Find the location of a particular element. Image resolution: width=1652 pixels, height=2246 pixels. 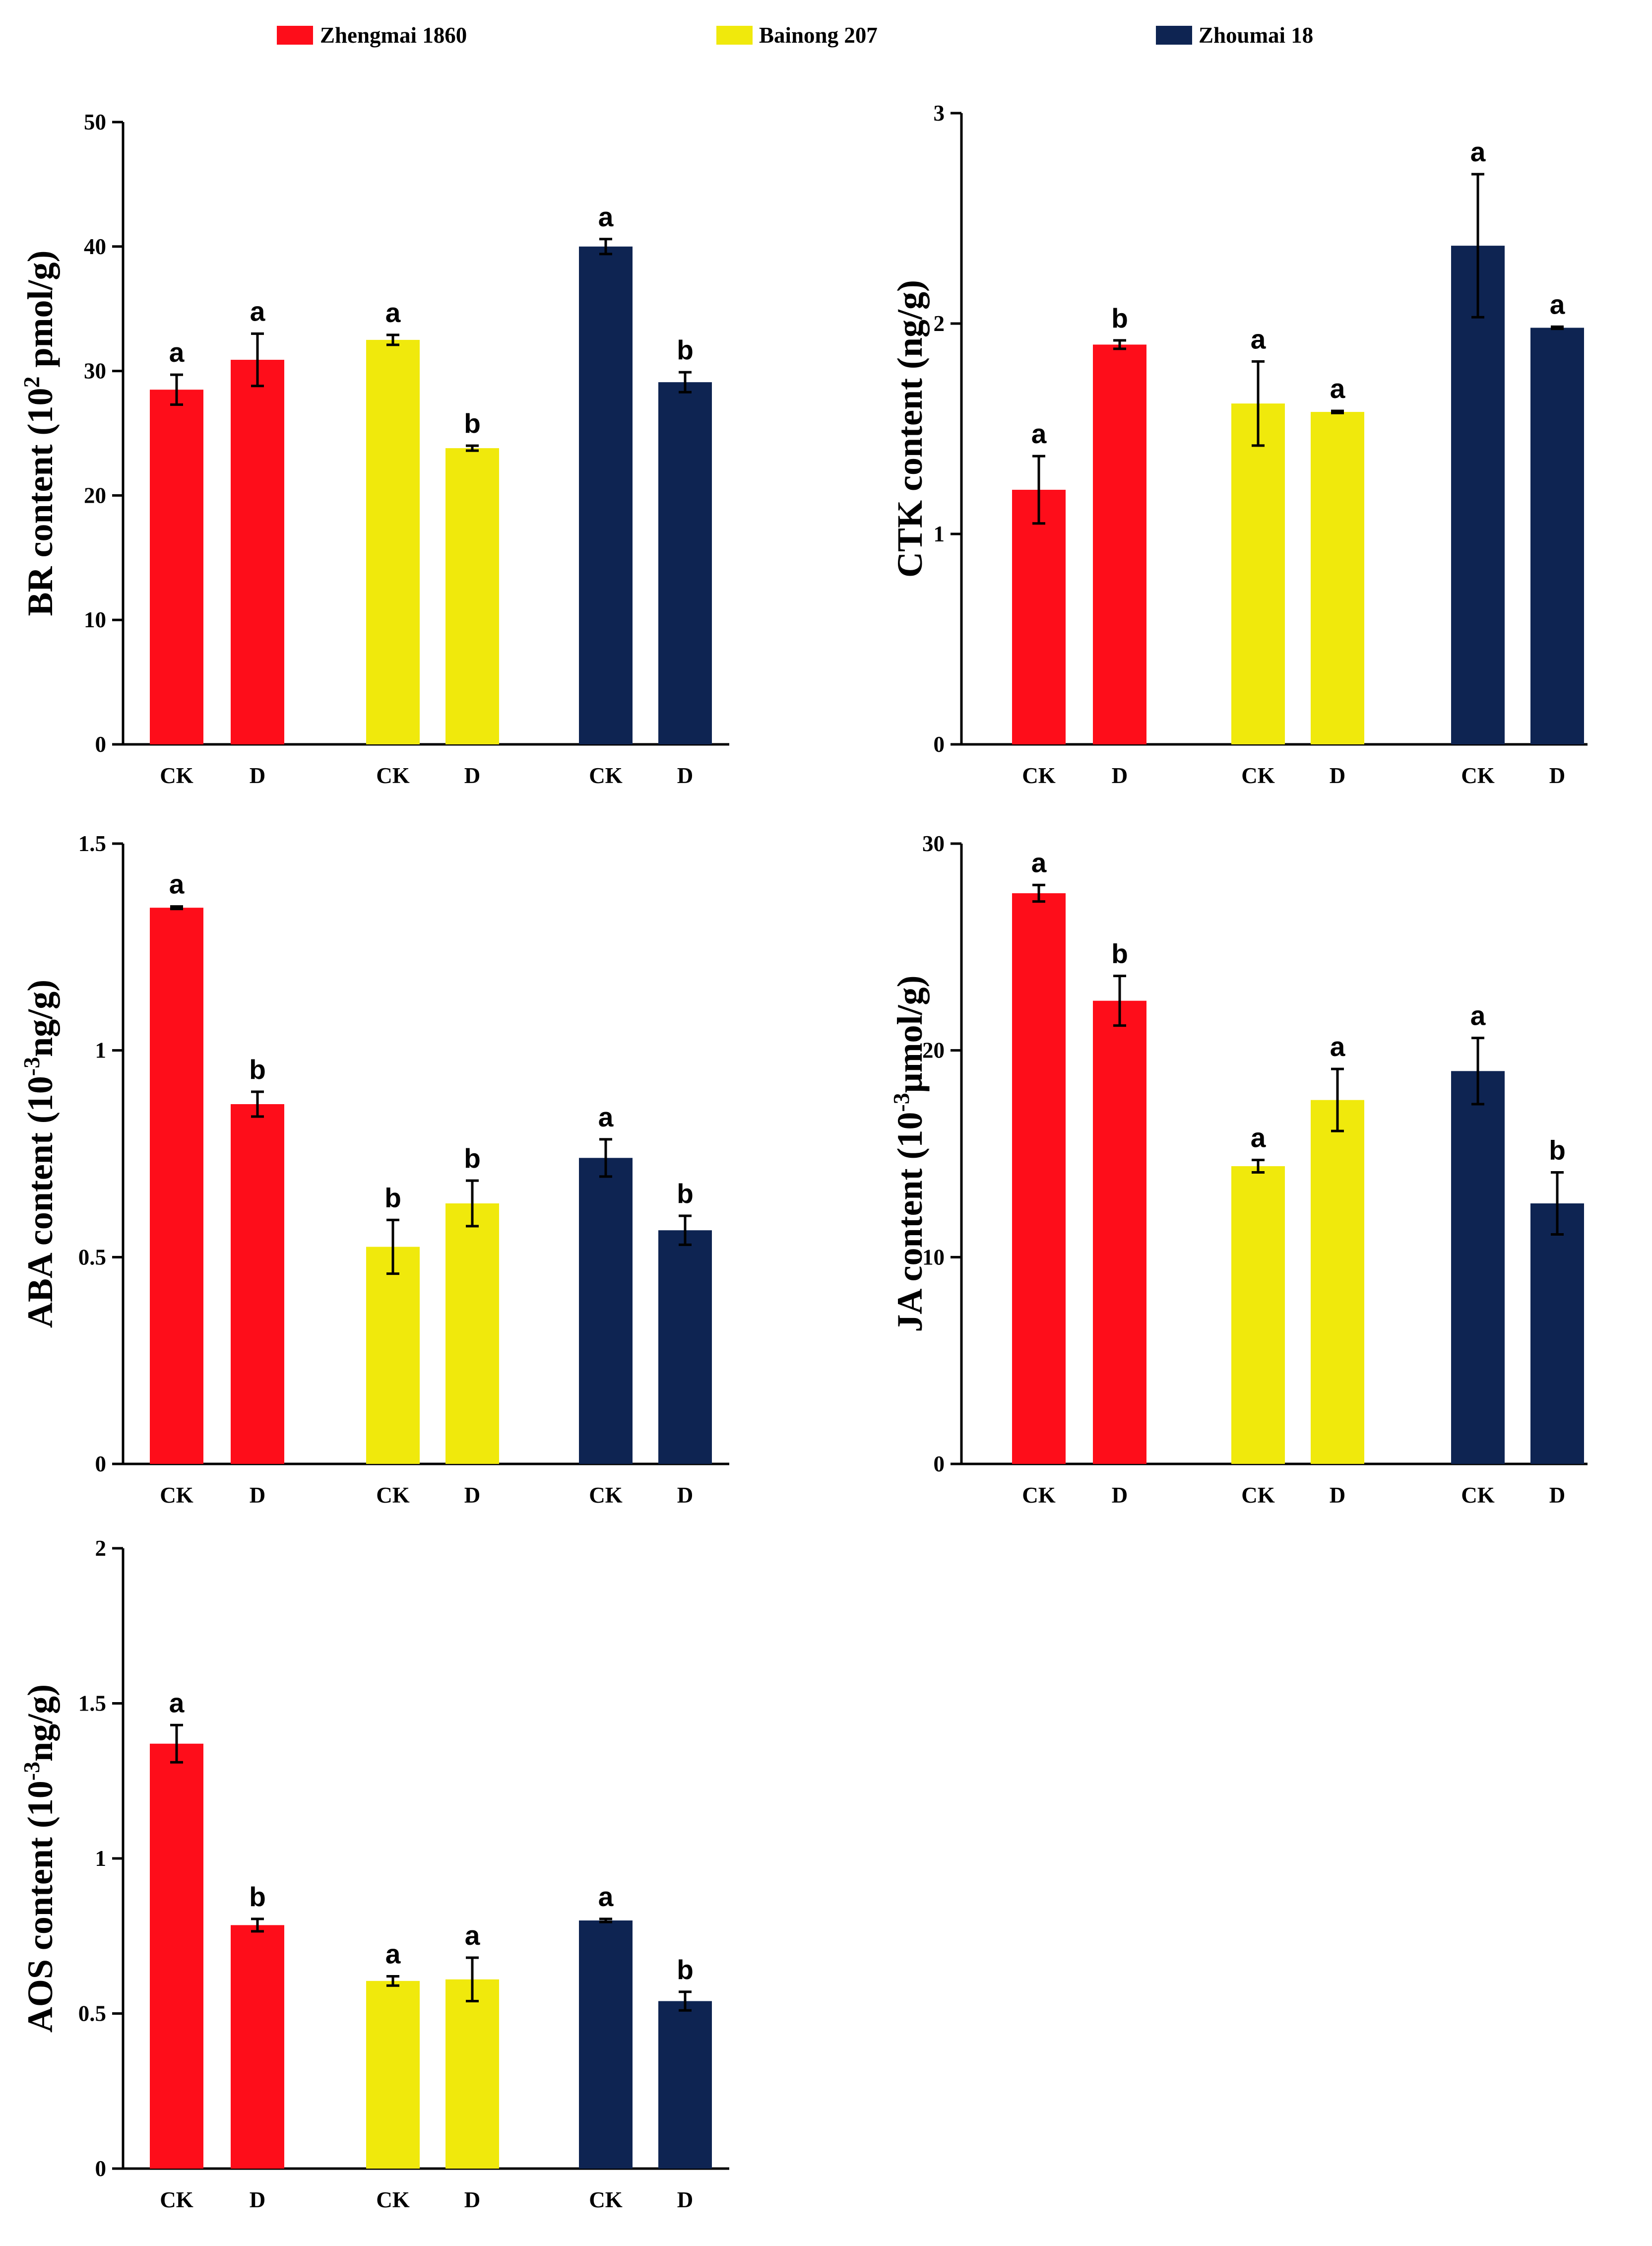

y-tick-label: 3 is located at coordinates (939, 113).